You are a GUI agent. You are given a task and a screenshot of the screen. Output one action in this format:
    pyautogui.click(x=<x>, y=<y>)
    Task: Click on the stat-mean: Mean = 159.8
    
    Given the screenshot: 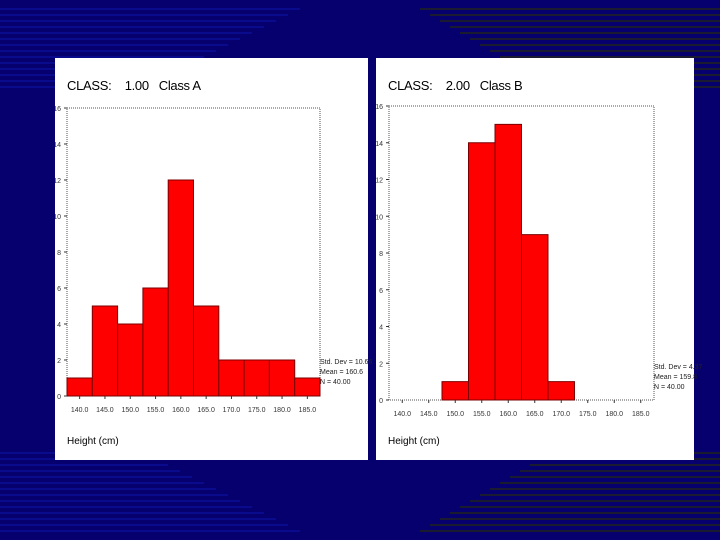 What is the action you would take?
    pyautogui.click(x=676, y=377)
    